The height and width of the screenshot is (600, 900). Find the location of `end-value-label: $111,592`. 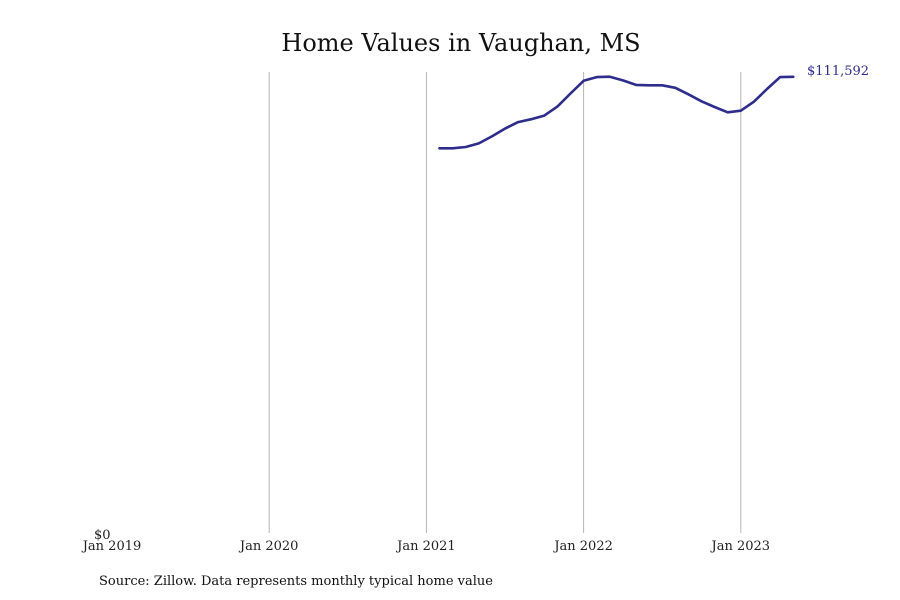

end-value-label: $111,592 is located at coordinates (838, 71).